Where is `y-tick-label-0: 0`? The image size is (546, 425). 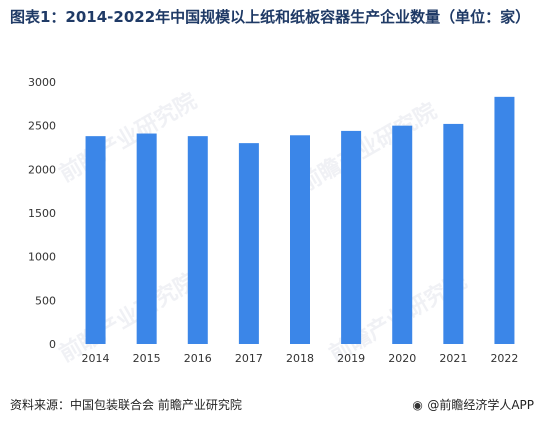
y-tick-label-0: 0 is located at coordinates (52, 344).